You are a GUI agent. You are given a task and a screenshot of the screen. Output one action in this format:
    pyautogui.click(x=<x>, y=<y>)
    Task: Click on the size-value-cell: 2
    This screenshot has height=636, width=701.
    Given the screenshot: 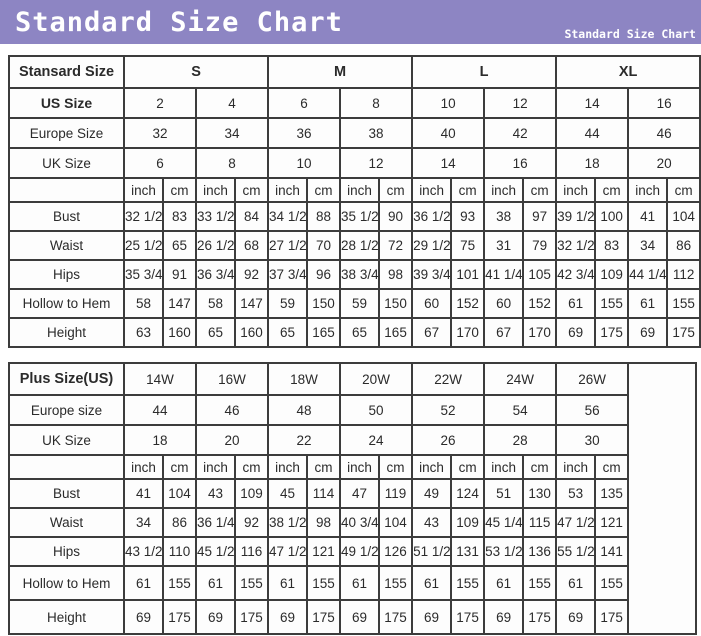 What is the action you would take?
    pyautogui.click(x=160, y=103)
    